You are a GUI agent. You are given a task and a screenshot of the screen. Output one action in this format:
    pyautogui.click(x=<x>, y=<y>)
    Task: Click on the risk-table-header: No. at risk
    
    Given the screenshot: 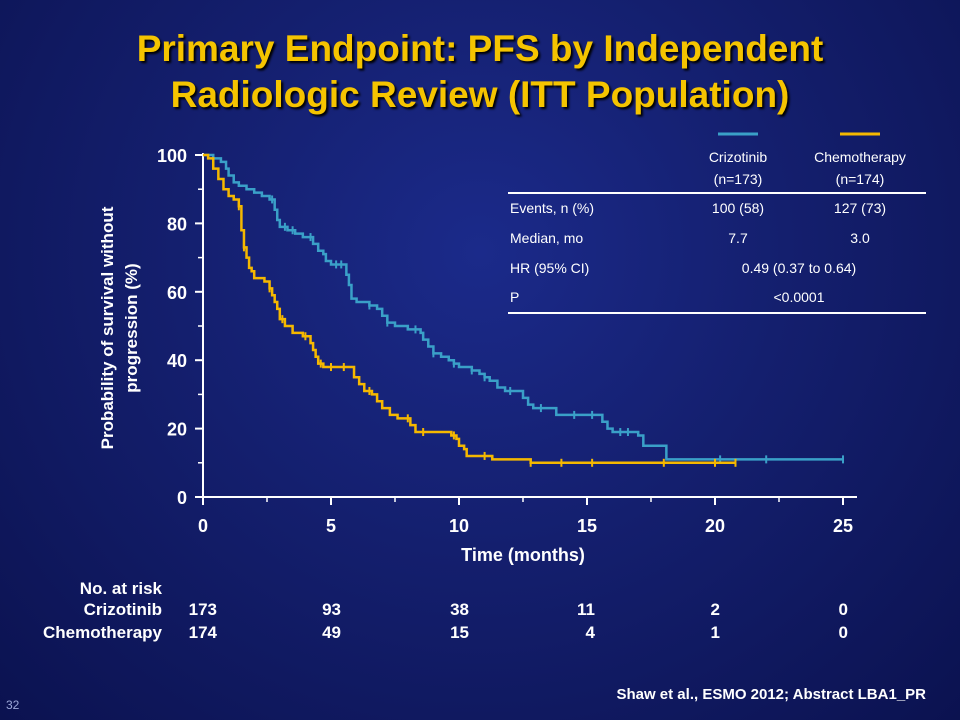 What is the action you would take?
    pyautogui.click(x=120, y=588)
    